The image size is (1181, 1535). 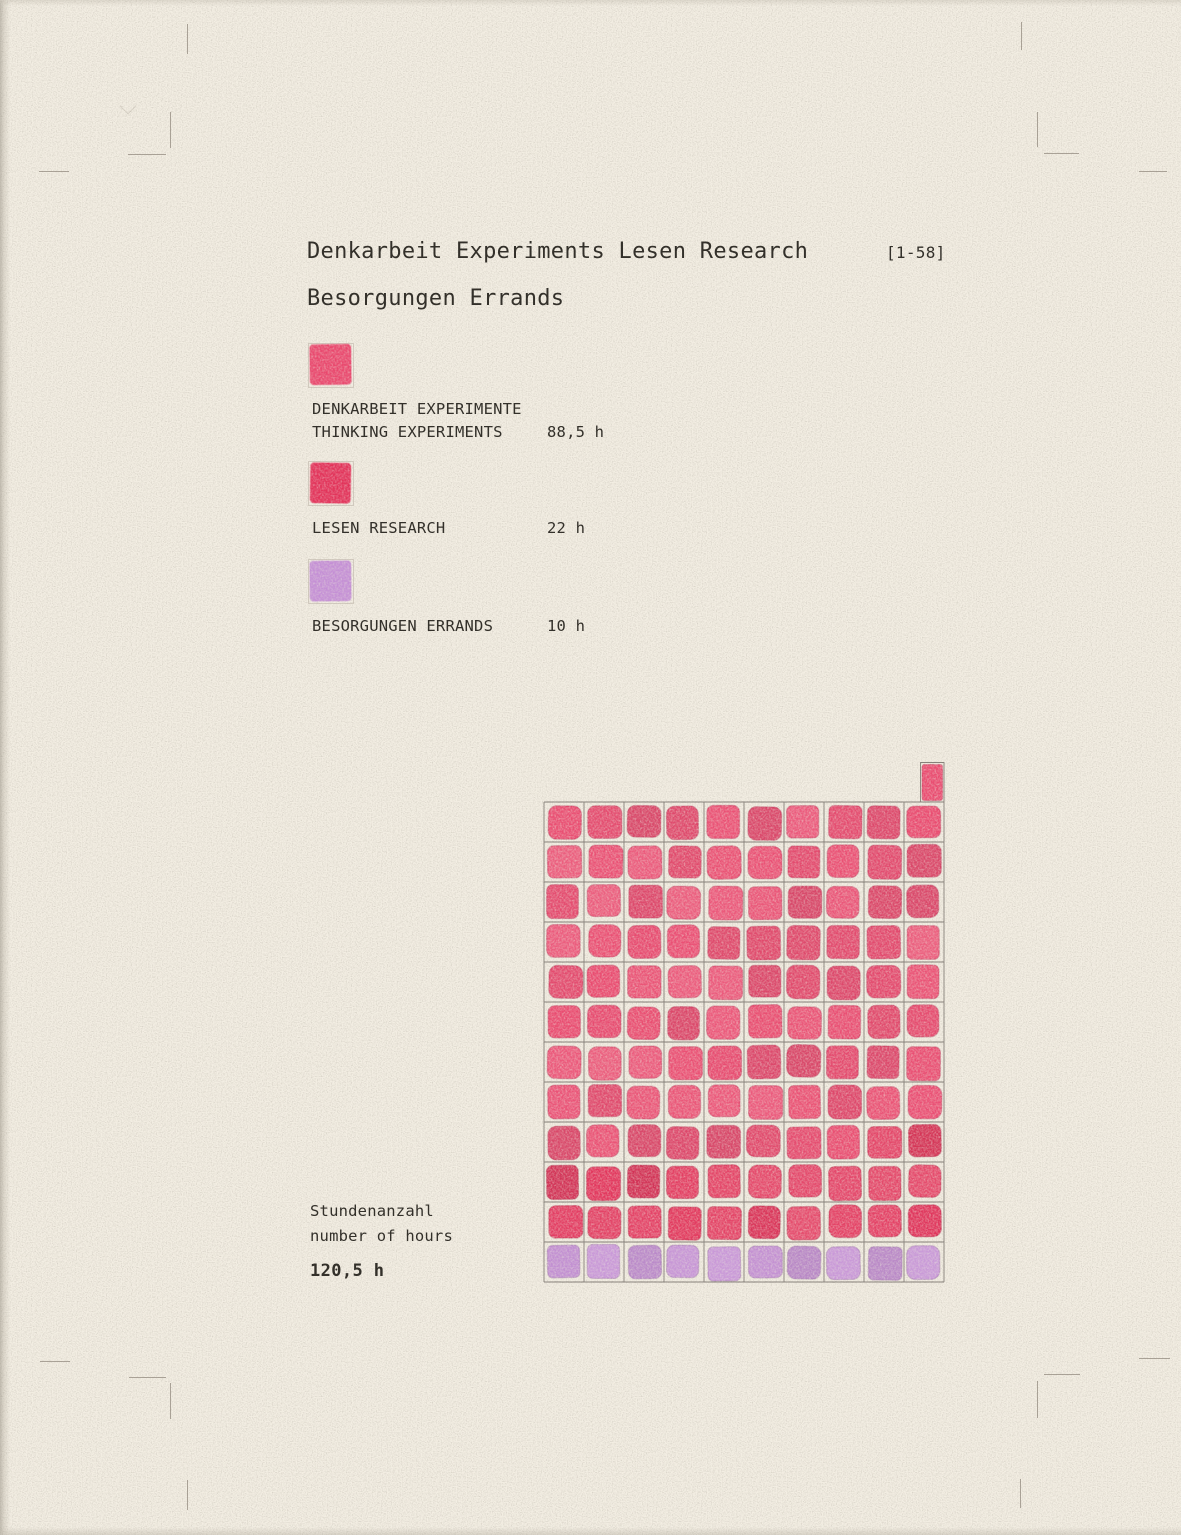 I want to click on hours-label-de: Stundenanzahl, so click(x=372, y=1211).